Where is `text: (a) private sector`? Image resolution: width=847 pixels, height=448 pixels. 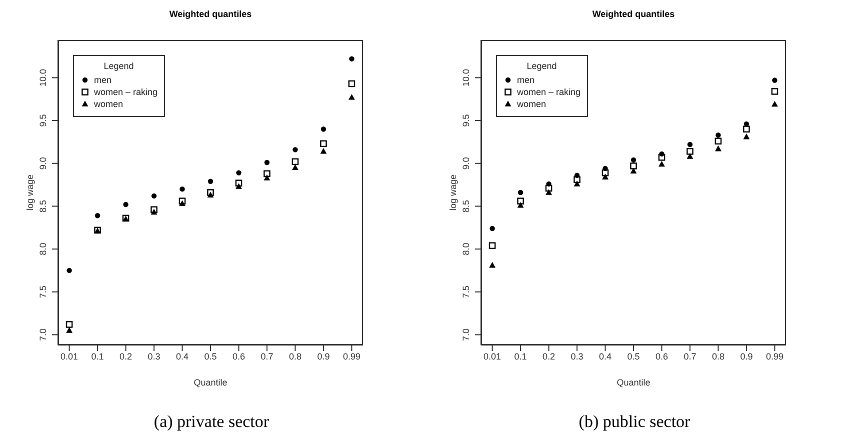 text: (a) private sector is located at coordinates (211, 422).